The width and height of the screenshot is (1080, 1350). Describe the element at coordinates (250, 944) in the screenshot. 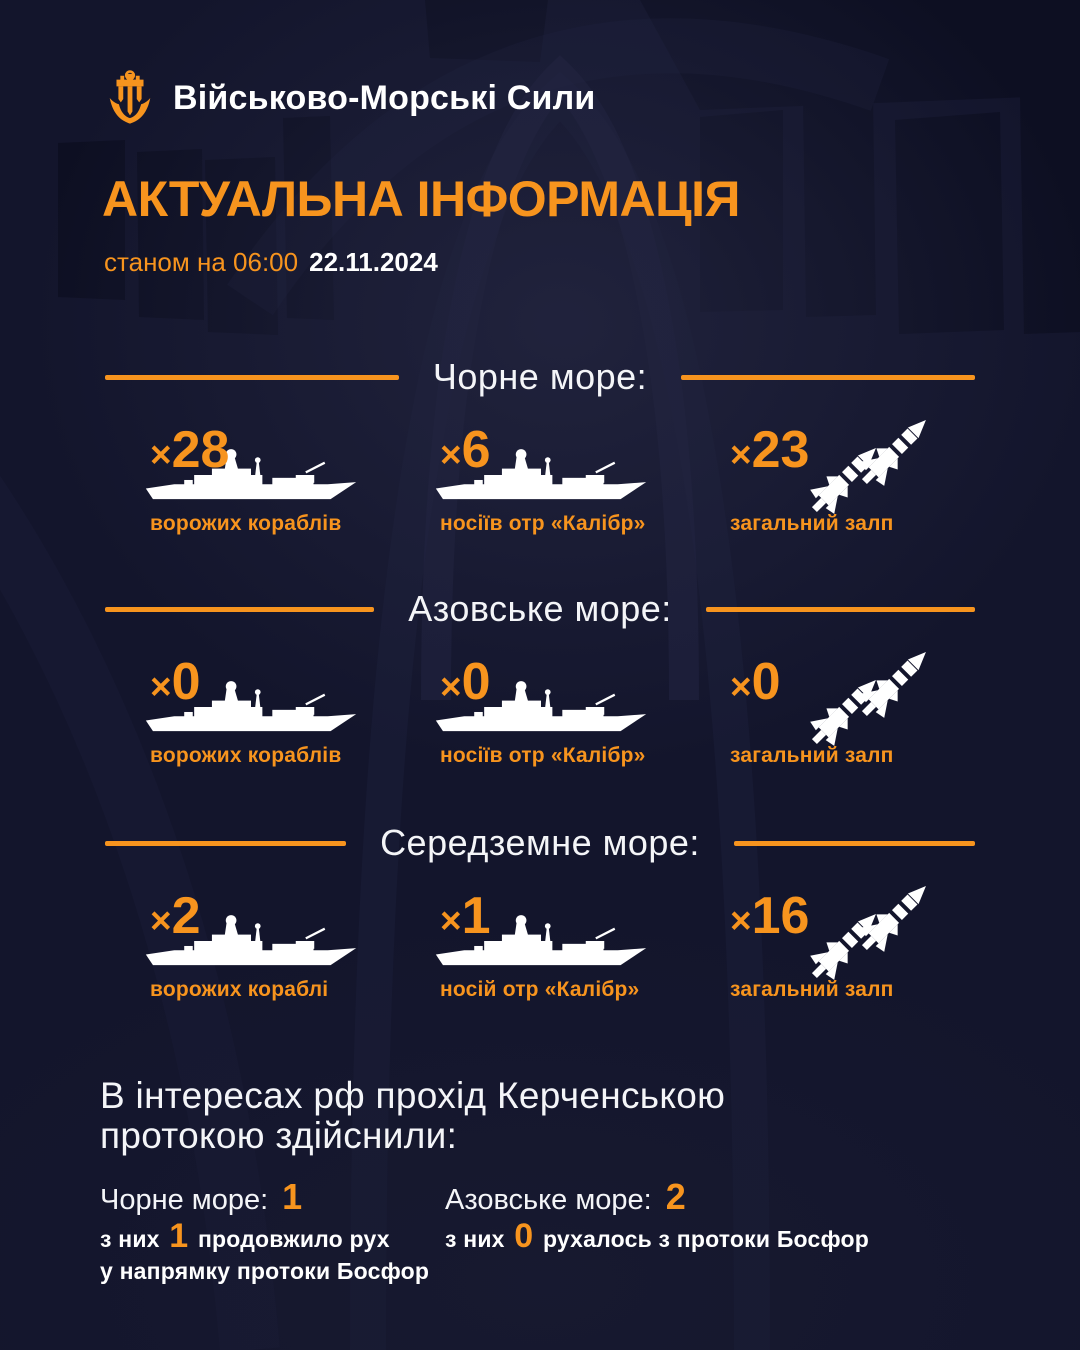

I see `stat-enemy-ships: ×2 ворожих кораблі` at that location.